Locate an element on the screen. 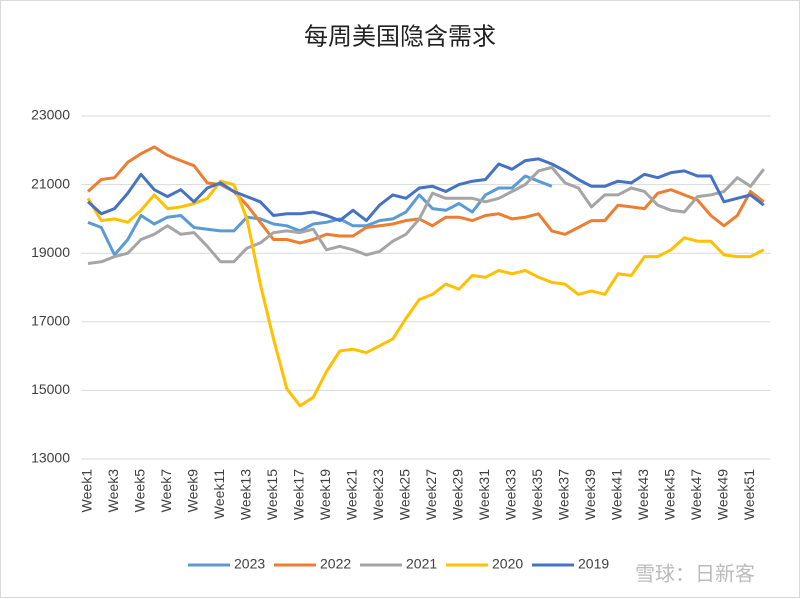  x-tick-label: Week49 is located at coordinates (723, 494).